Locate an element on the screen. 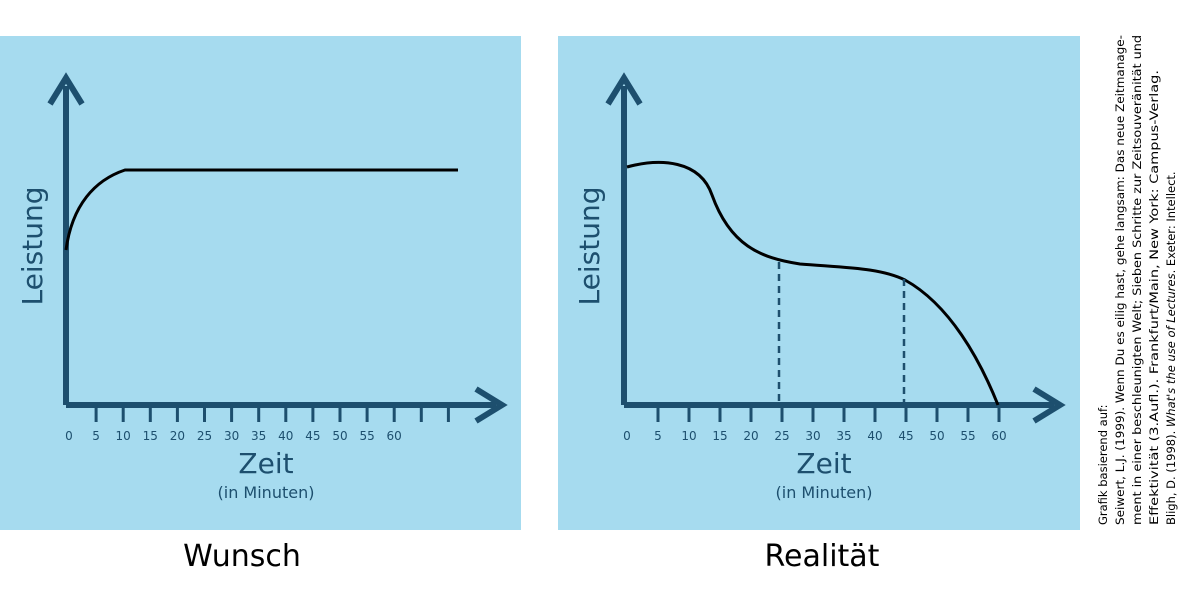  dashed-line is located at coordinates (841, 333).